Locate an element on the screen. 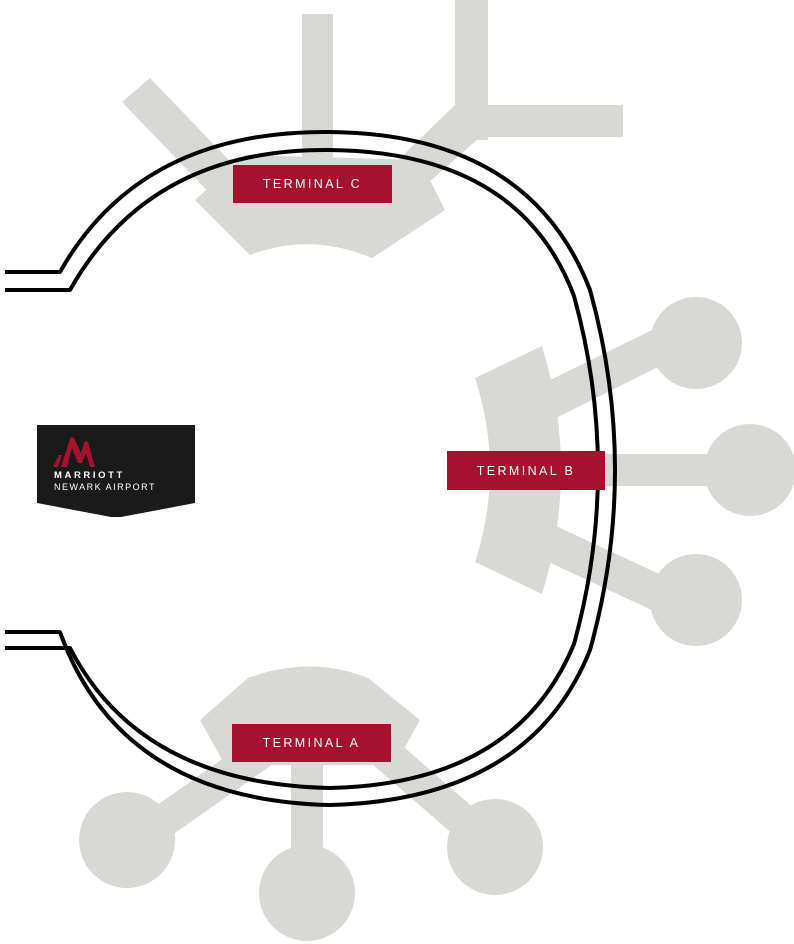 The width and height of the screenshot is (794, 944). terminal-b-label-text: TERMINAL B is located at coordinates (526, 470).